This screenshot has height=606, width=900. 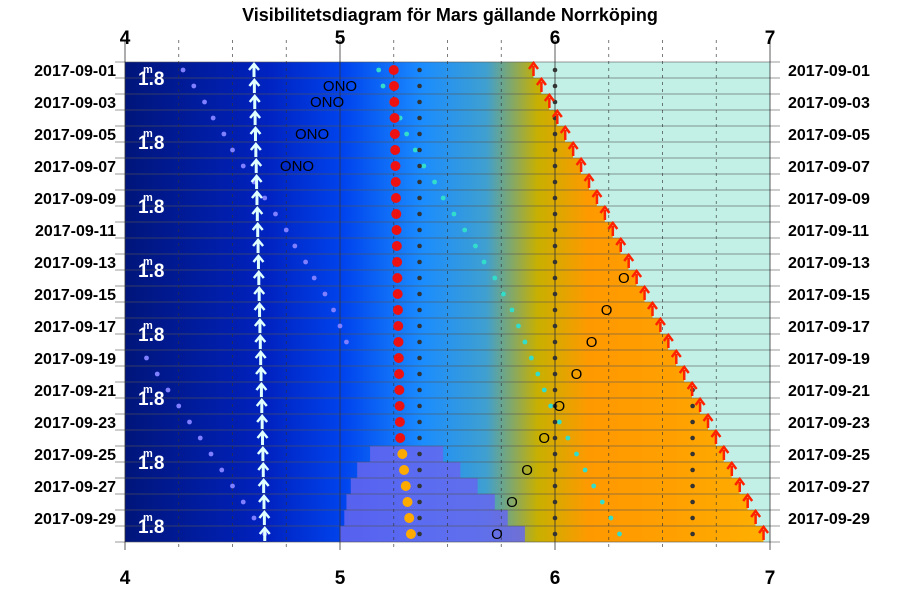 What do you see at coordinates (75, 71) in the screenshot?
I see `date-label-left: 2017-09-01` at bounding box center [75, 71].